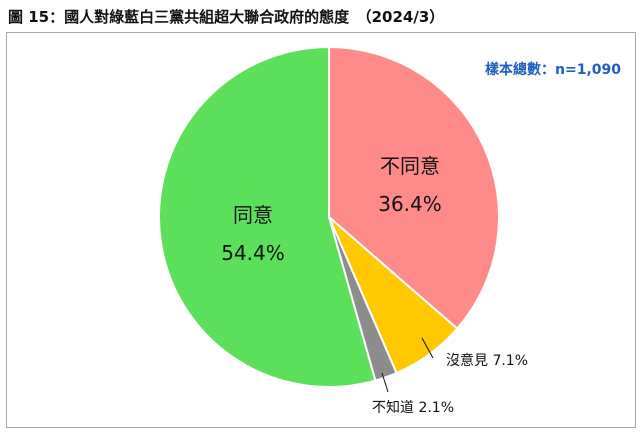 Image resolution: width=644 pixels, height=434 pixels. I want to click on slice-label: 同意, so click(253, 215).